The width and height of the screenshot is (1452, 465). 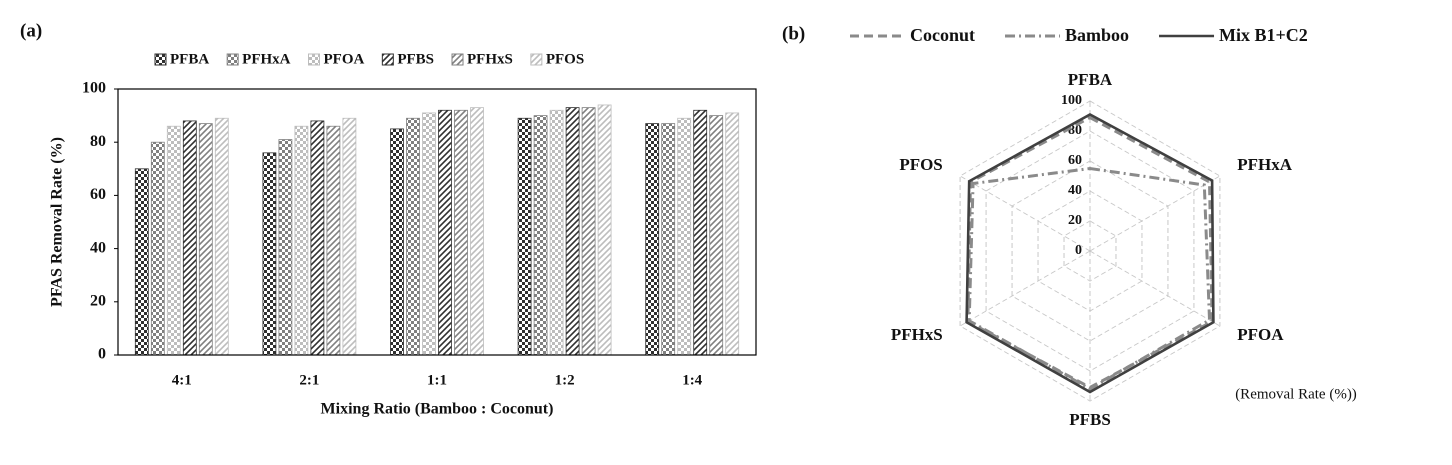 What do you see at coordinates (98, 300) in the screenshot?
I see `y-tick-label: 20` at bounding box center [98, 300].